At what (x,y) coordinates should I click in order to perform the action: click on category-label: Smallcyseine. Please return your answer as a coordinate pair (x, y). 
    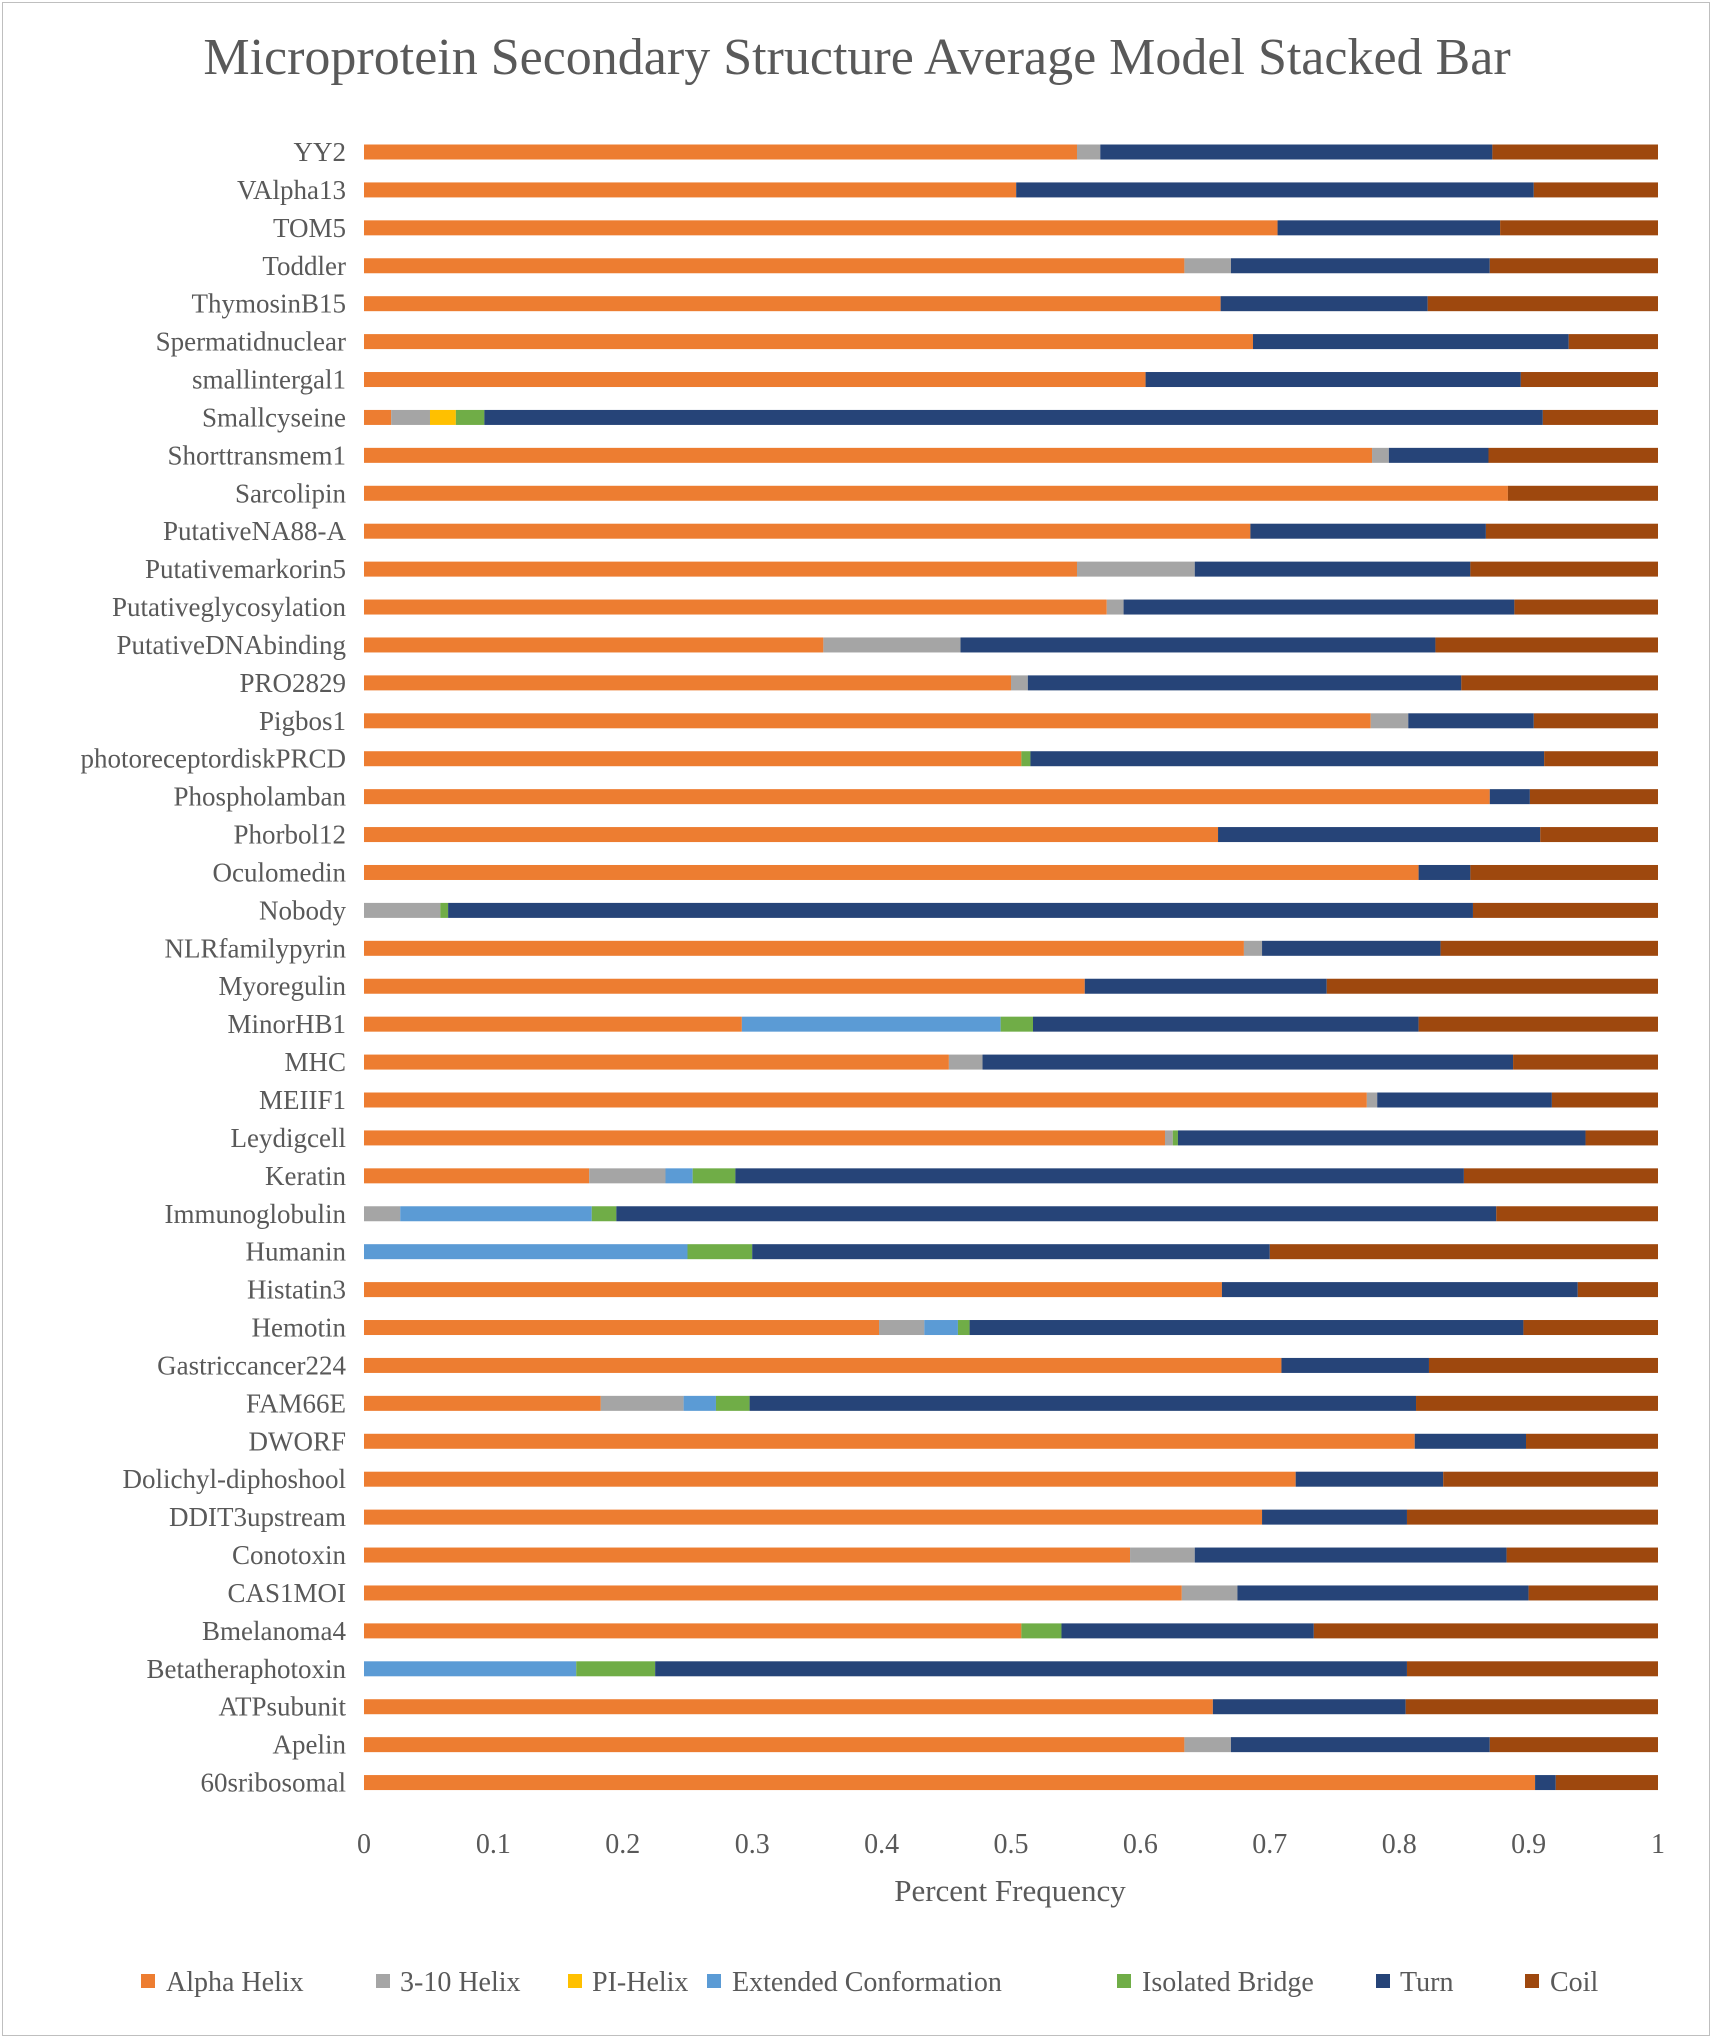
    Looking at the image, I should click on (274, 417).